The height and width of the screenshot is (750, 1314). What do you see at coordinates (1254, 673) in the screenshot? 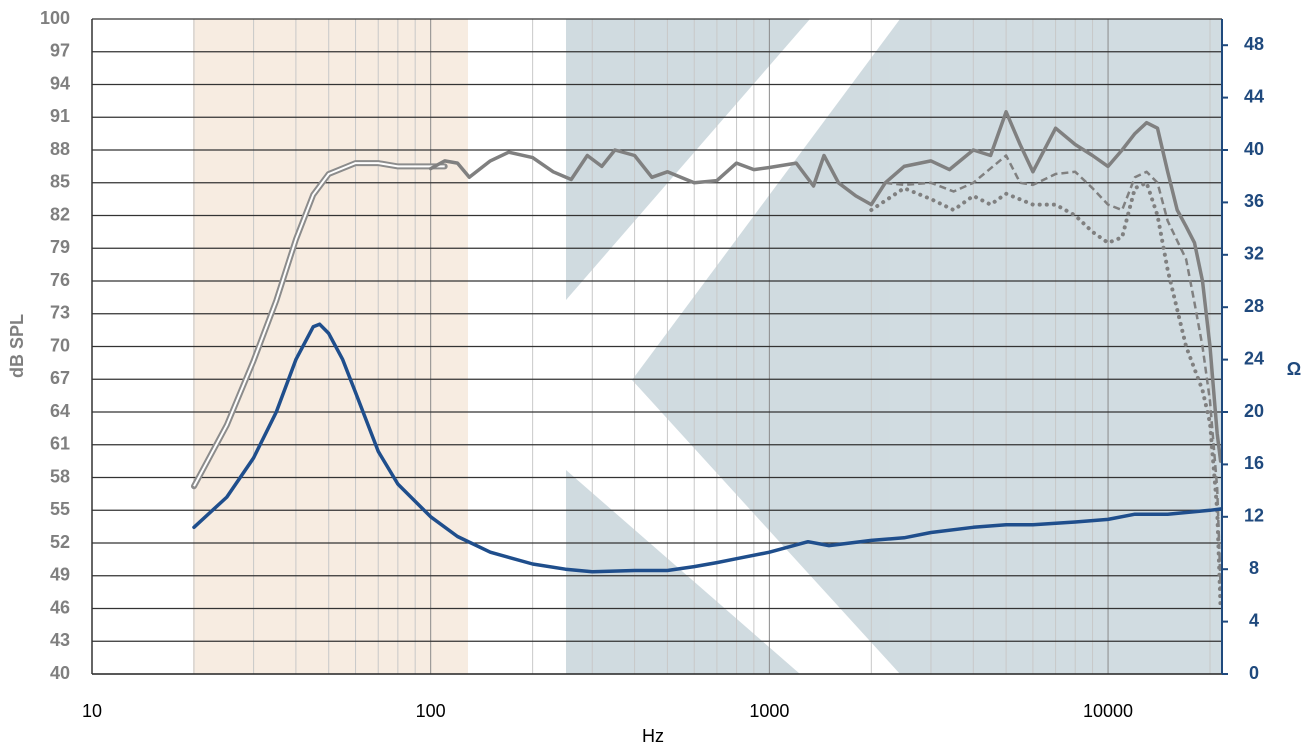
I see `y2-tick-label: 0` at bounding box center [1254, 673].